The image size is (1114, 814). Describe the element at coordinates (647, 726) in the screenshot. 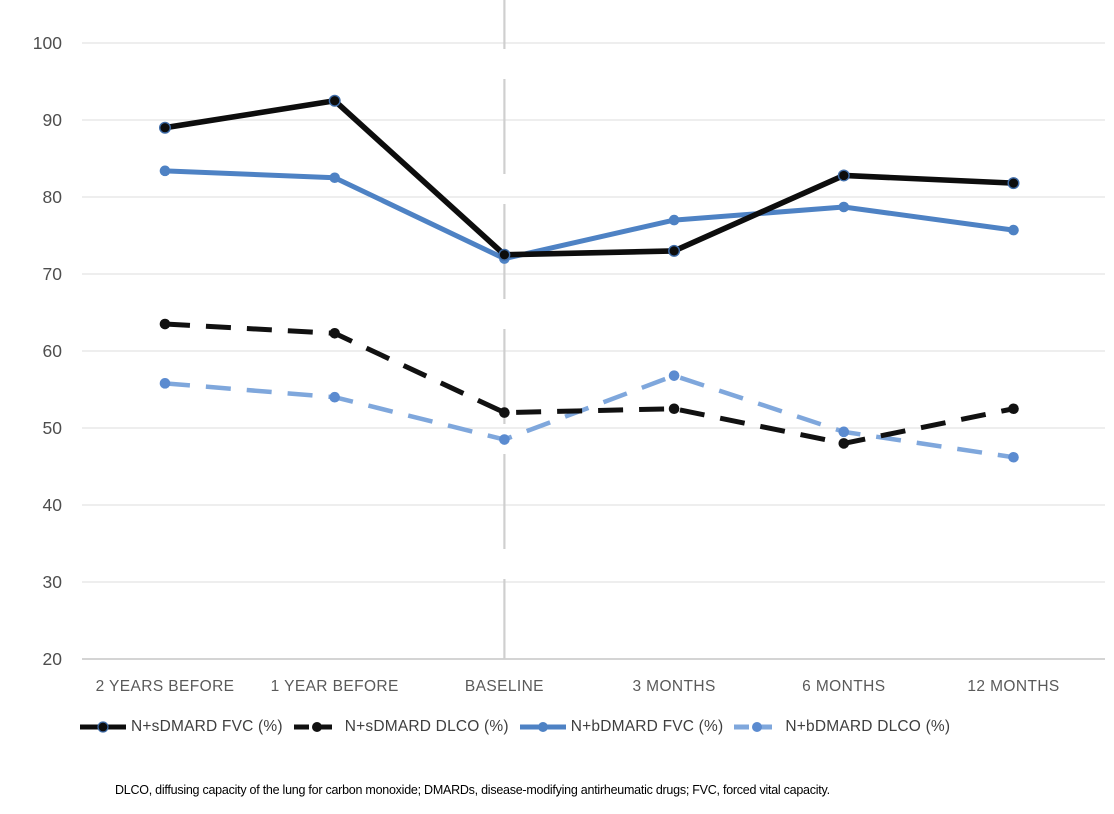

I see `legend-label: N+bDMARD FVC (%)` at that location.